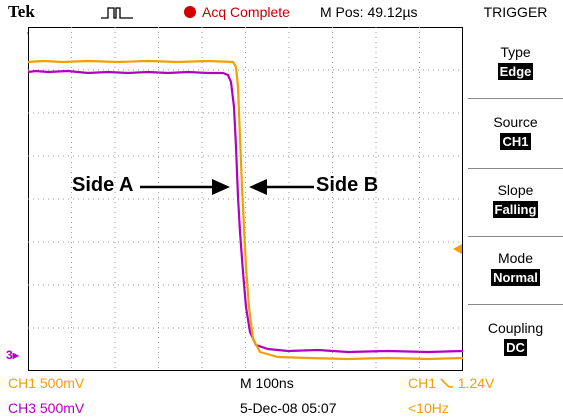  What do you see at coordinates (515, 277) in the screenshot?
I see `menu-mode-value: Normal` at bounding box center [515, 277].